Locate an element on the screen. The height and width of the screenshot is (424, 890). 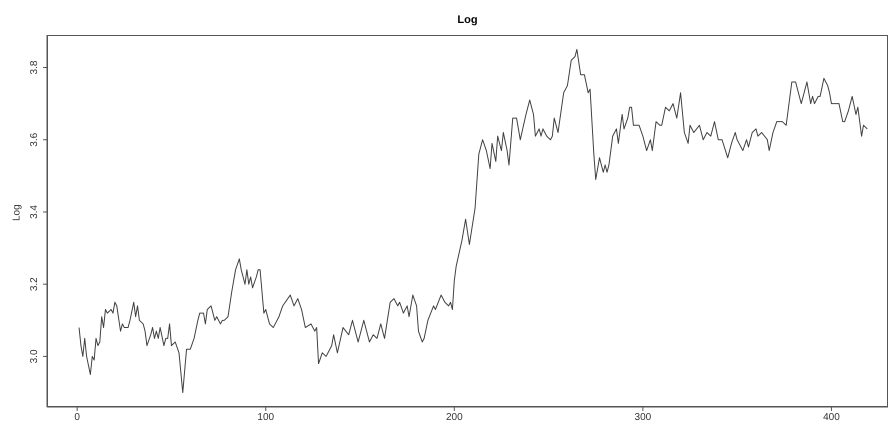
y-axis-title: Log is located at coordinates (17, 212).